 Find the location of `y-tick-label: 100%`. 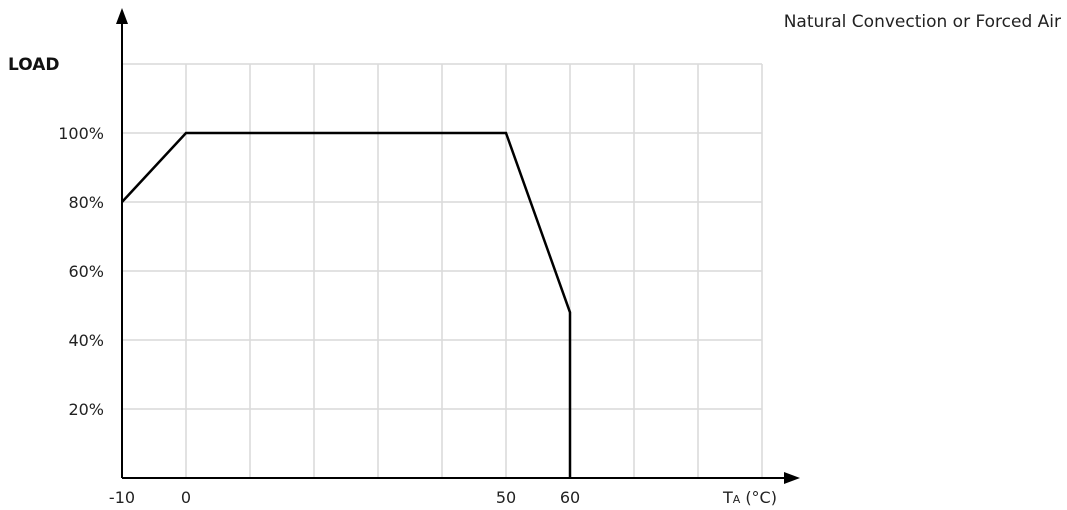

y-tick-label: 100% is located at coordinates (81, 133).